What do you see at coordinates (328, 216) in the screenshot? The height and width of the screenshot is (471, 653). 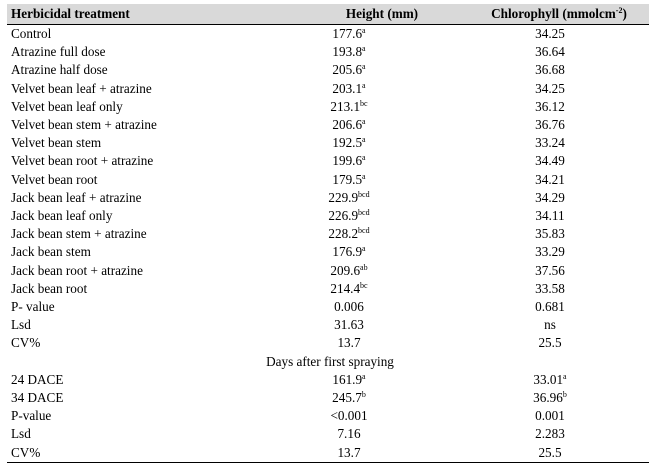 I see `table-row: Jack bean leaf only 226.9bcd 34.11` at bounding box center [328, 216].